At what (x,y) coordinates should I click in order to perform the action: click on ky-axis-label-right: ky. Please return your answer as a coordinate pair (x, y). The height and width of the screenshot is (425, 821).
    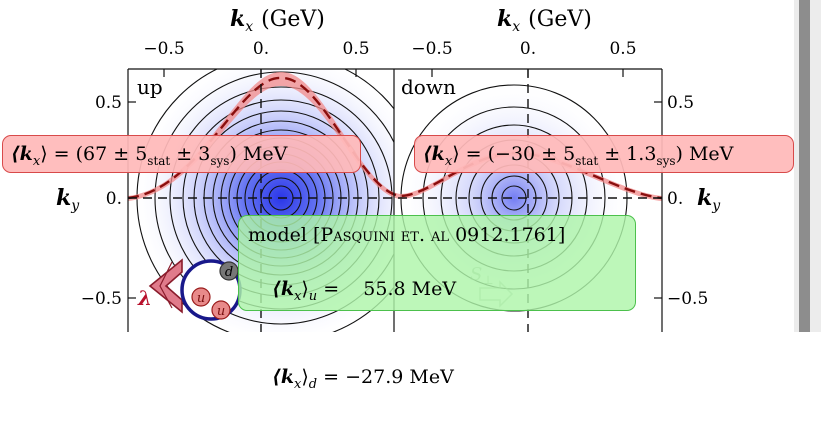
    Looking at the image, I should click on (709, 199).